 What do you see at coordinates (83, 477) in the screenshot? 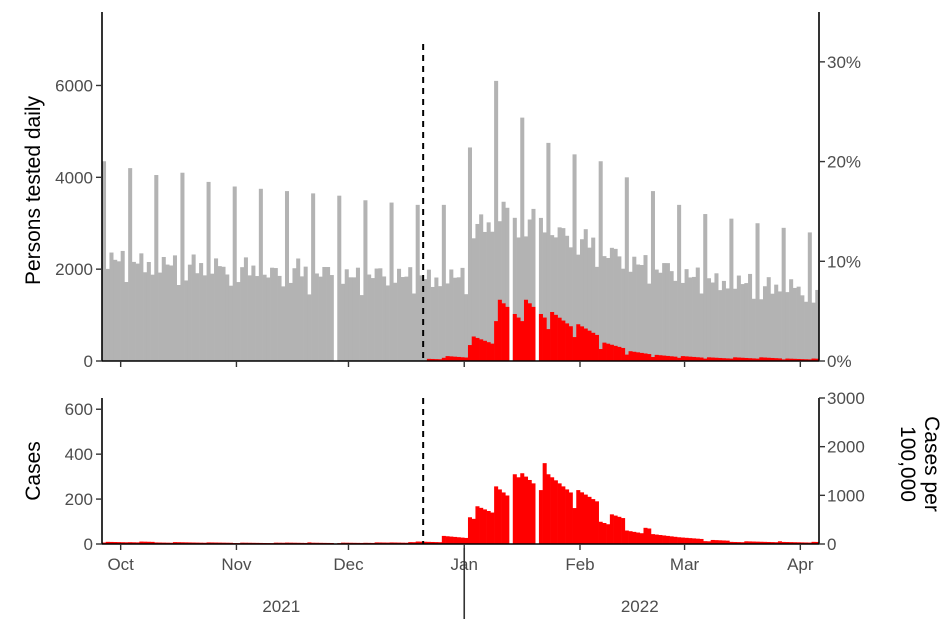
I see `bottom-left-ticks: 0 200 400 600` at bounding box center [83, 477].